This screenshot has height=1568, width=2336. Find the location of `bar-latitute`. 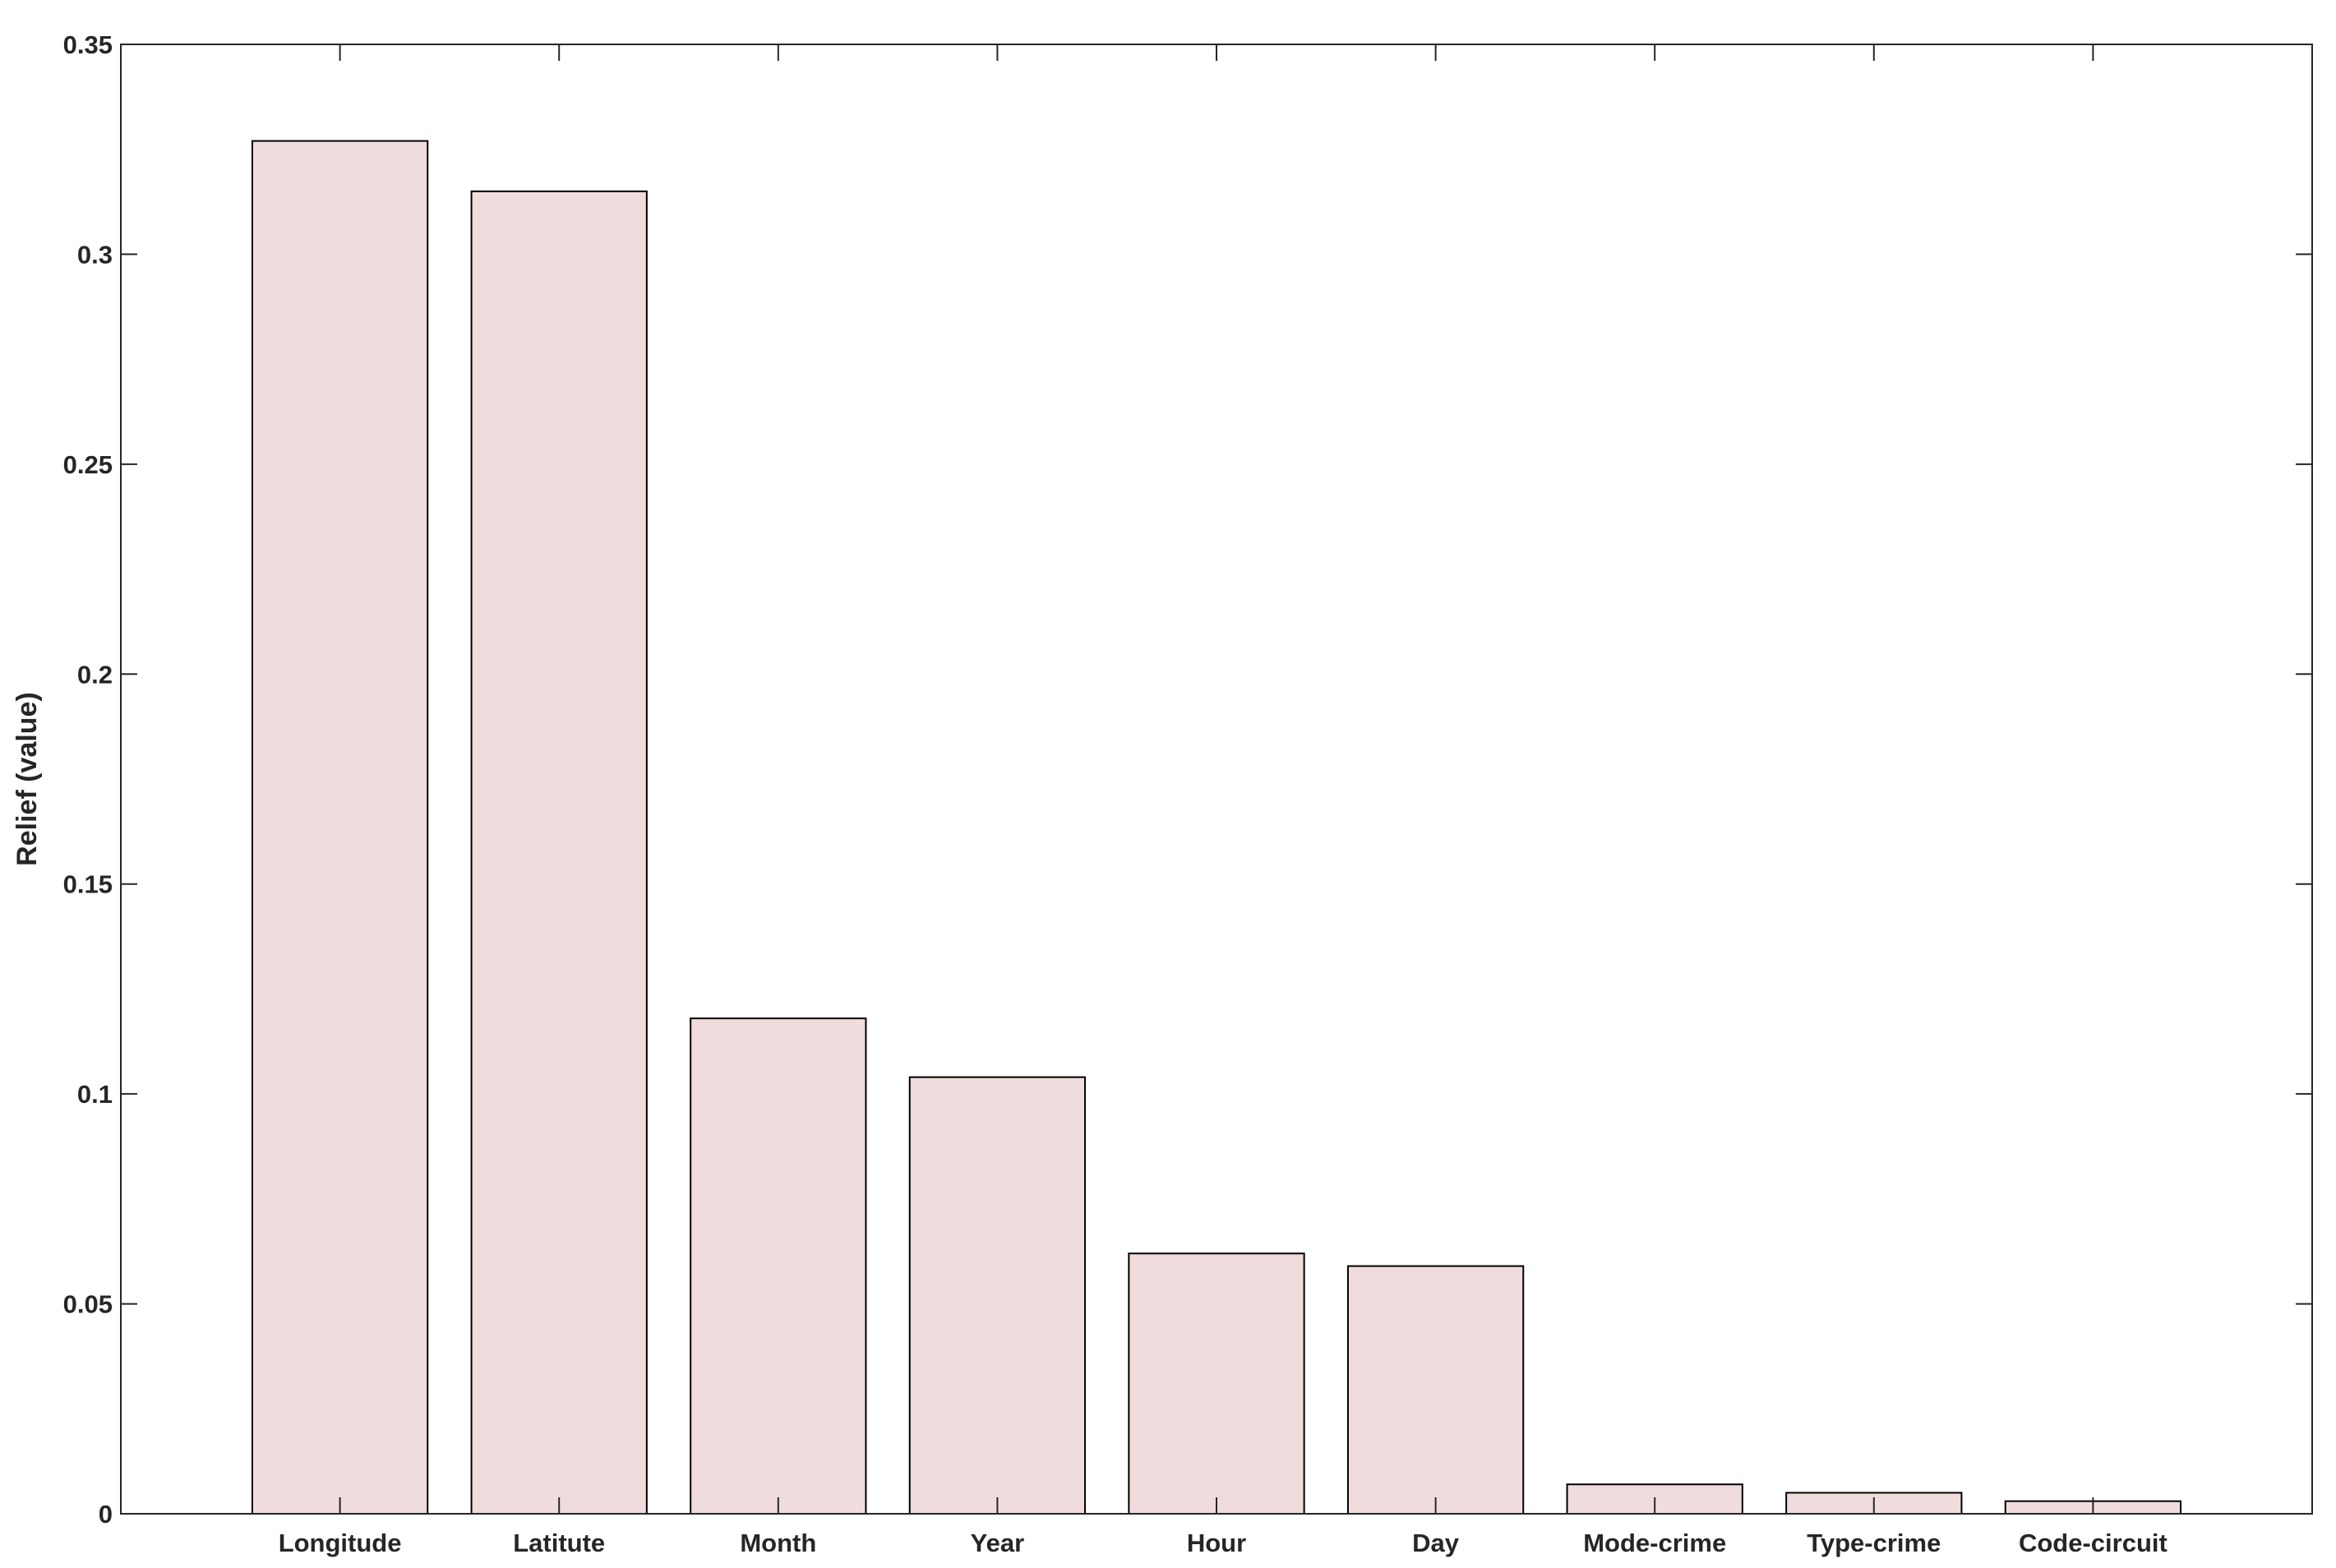

bar-latitute is located at coordinates (559, 852).